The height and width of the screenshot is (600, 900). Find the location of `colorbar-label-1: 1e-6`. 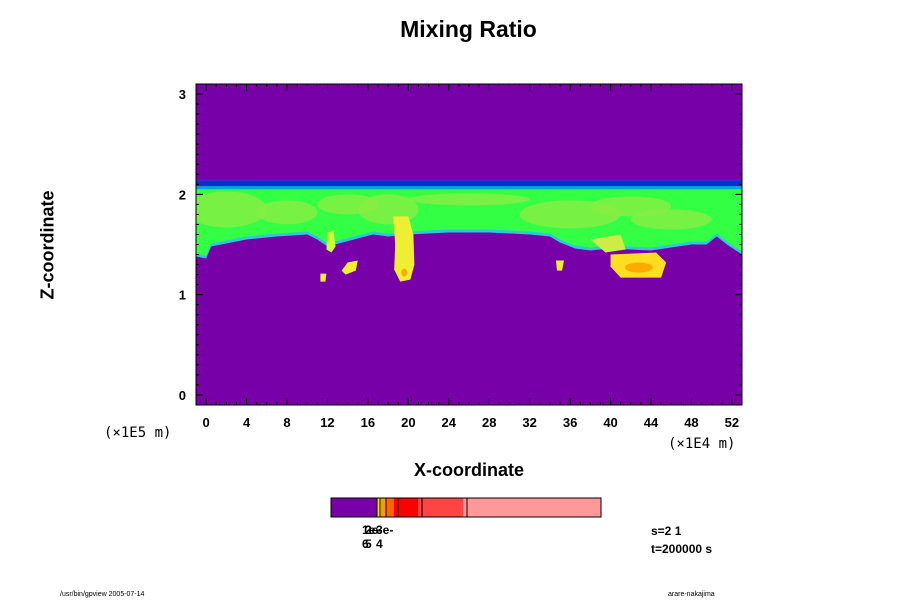

colorbar-label-1: 1e-6 is located at coordinates (371, 537).